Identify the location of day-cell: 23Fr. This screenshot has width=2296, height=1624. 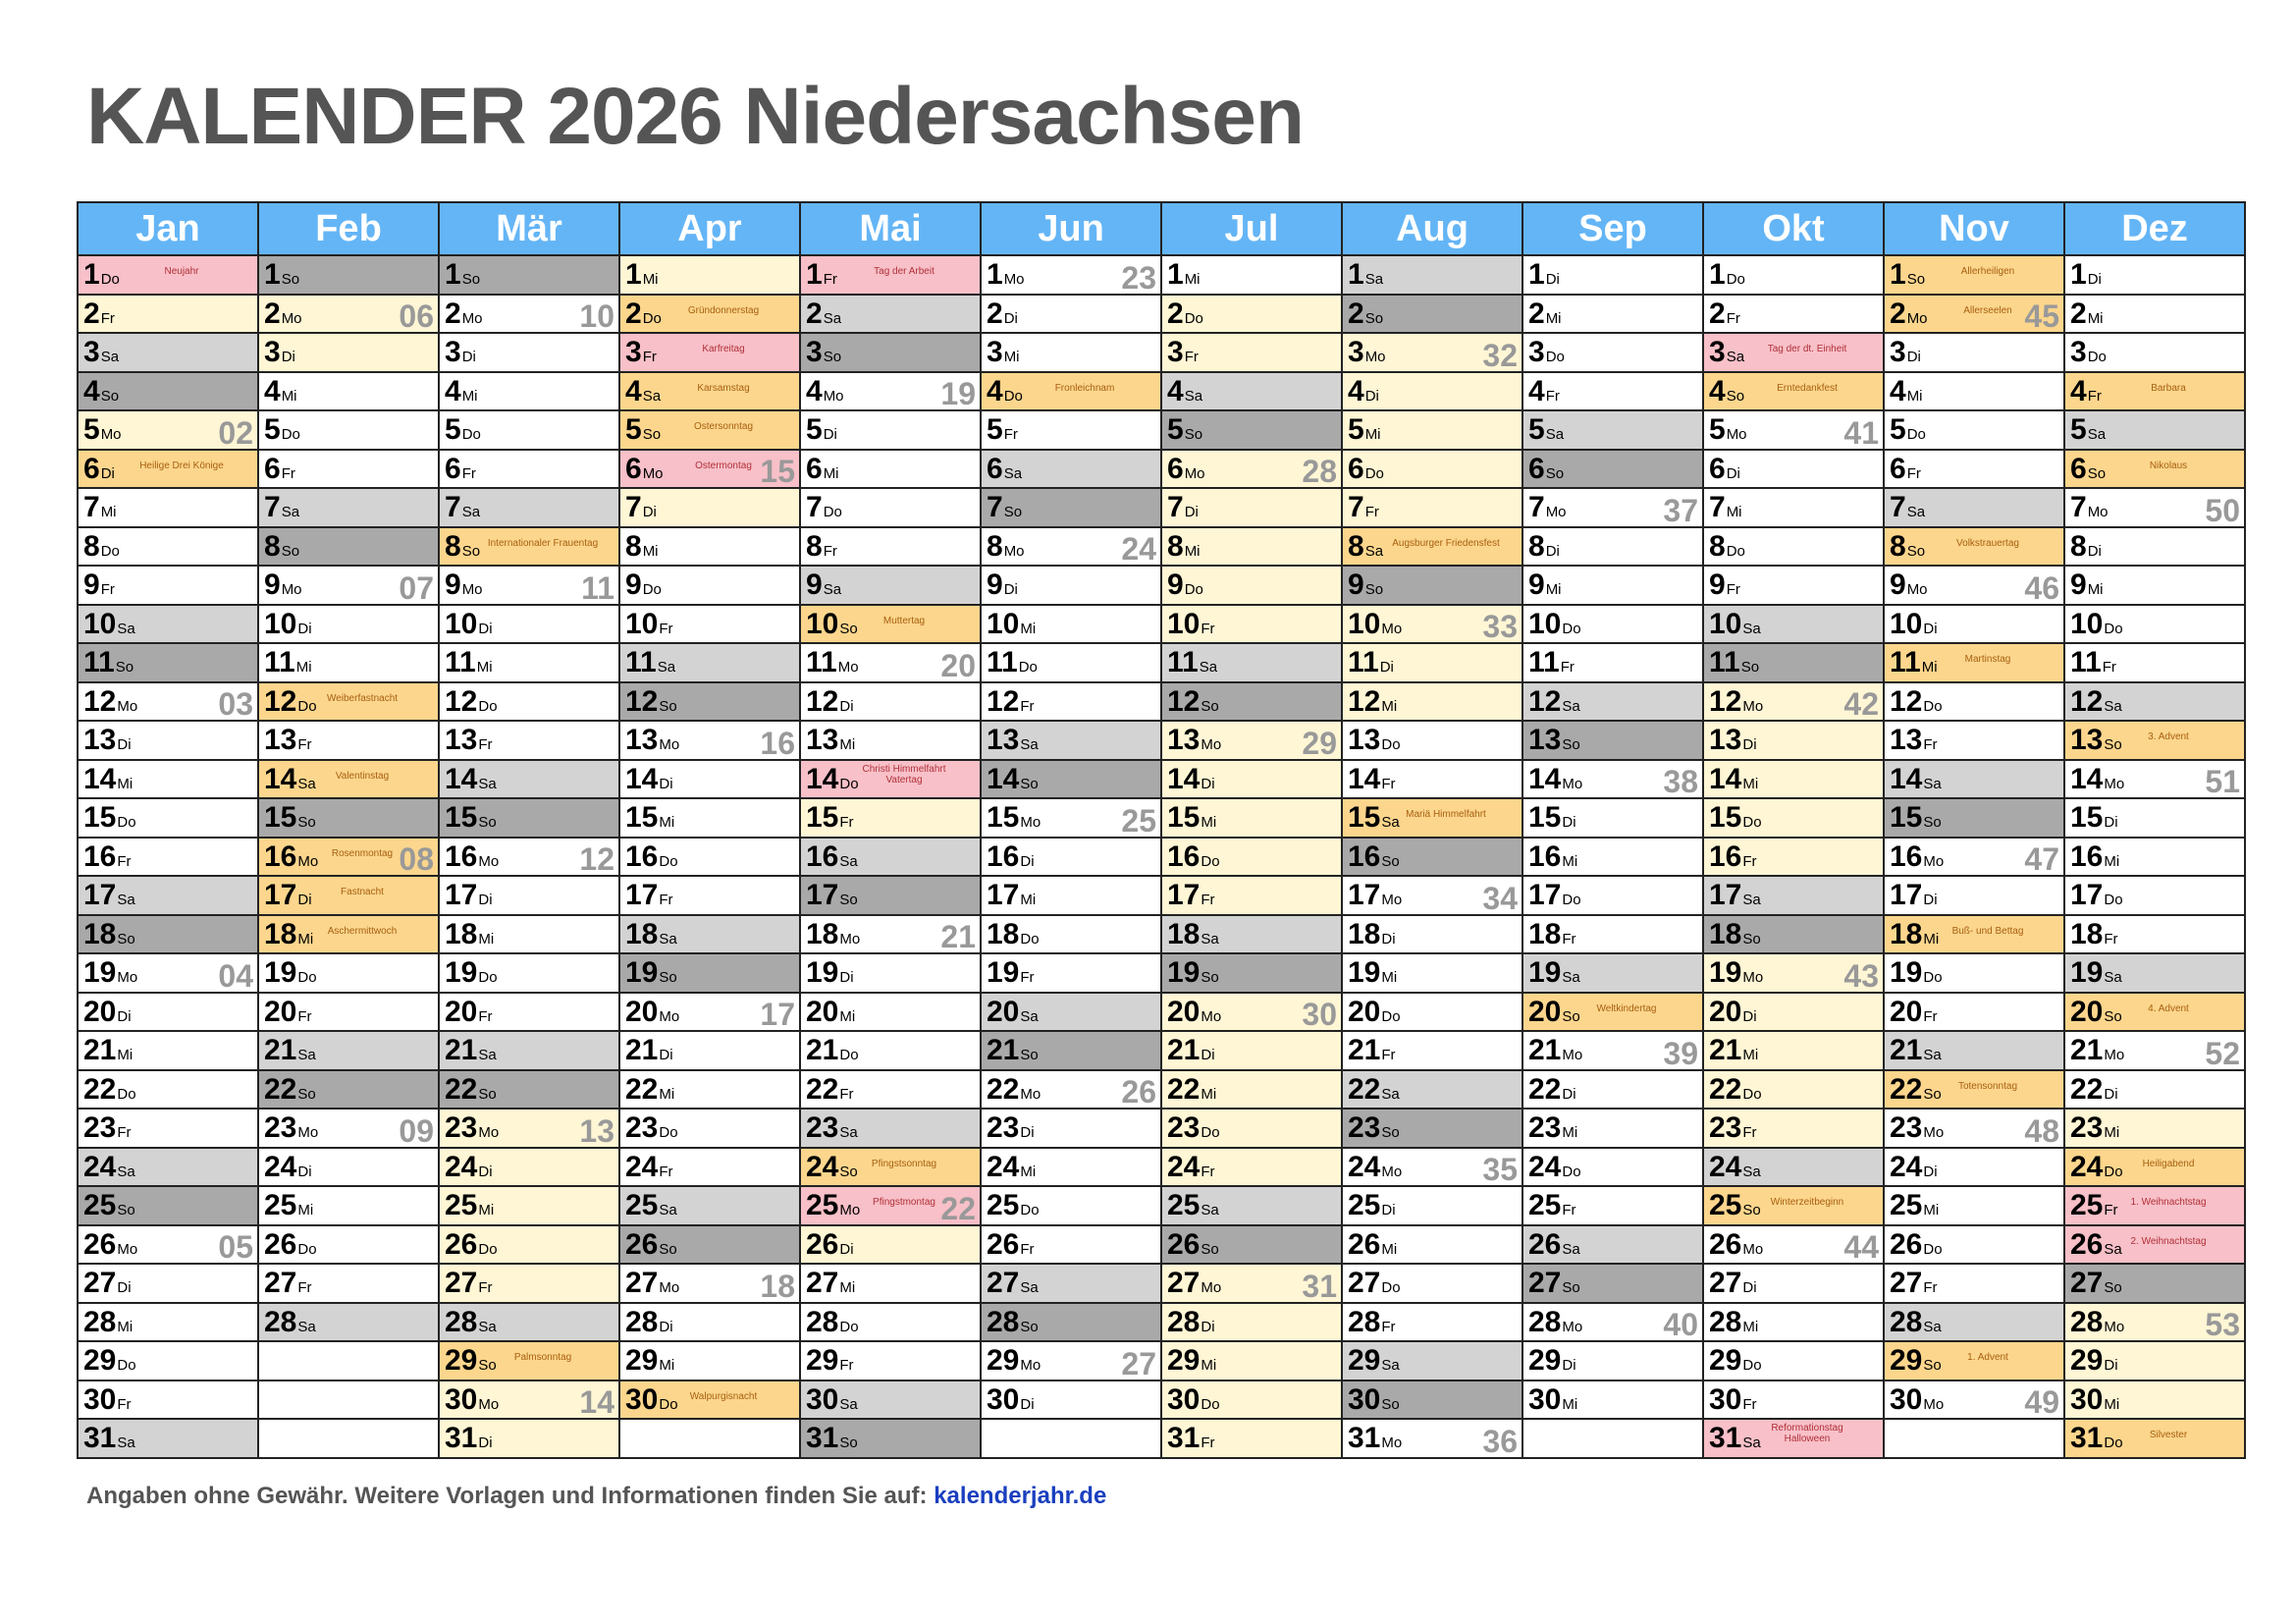
(168, 1128).